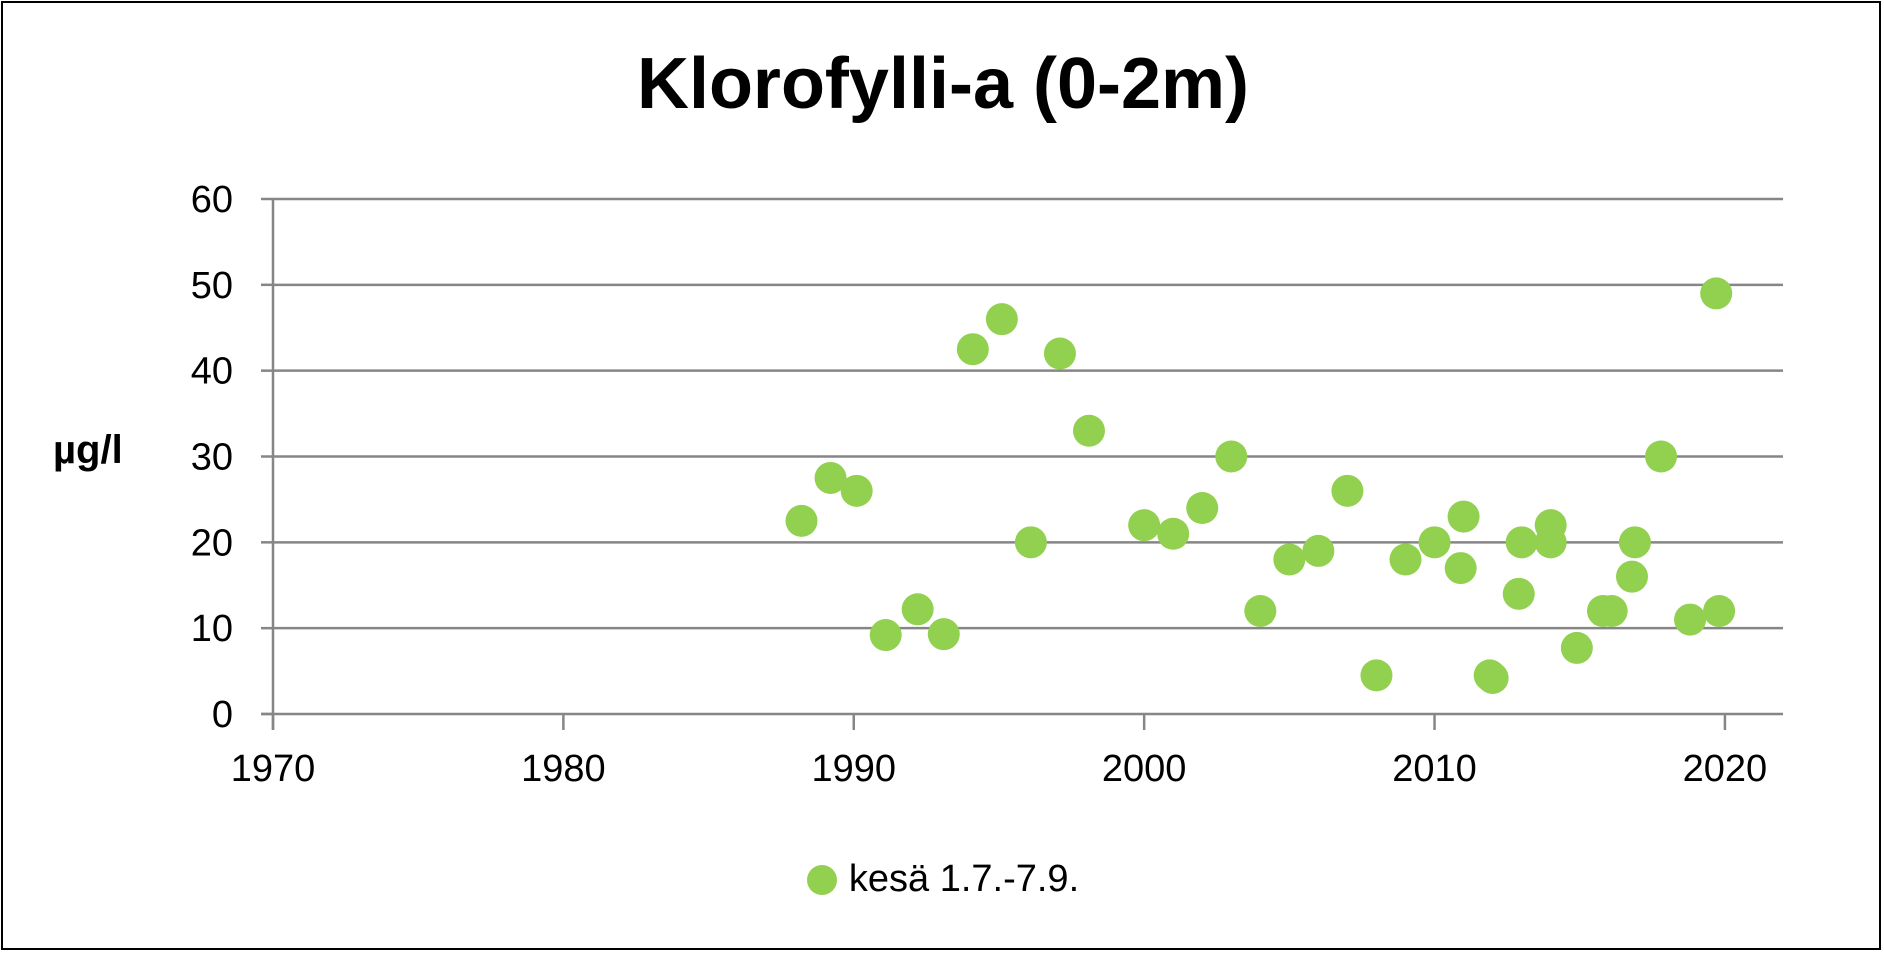  I want to click on y-tick-label: 0, so click(222, 715).